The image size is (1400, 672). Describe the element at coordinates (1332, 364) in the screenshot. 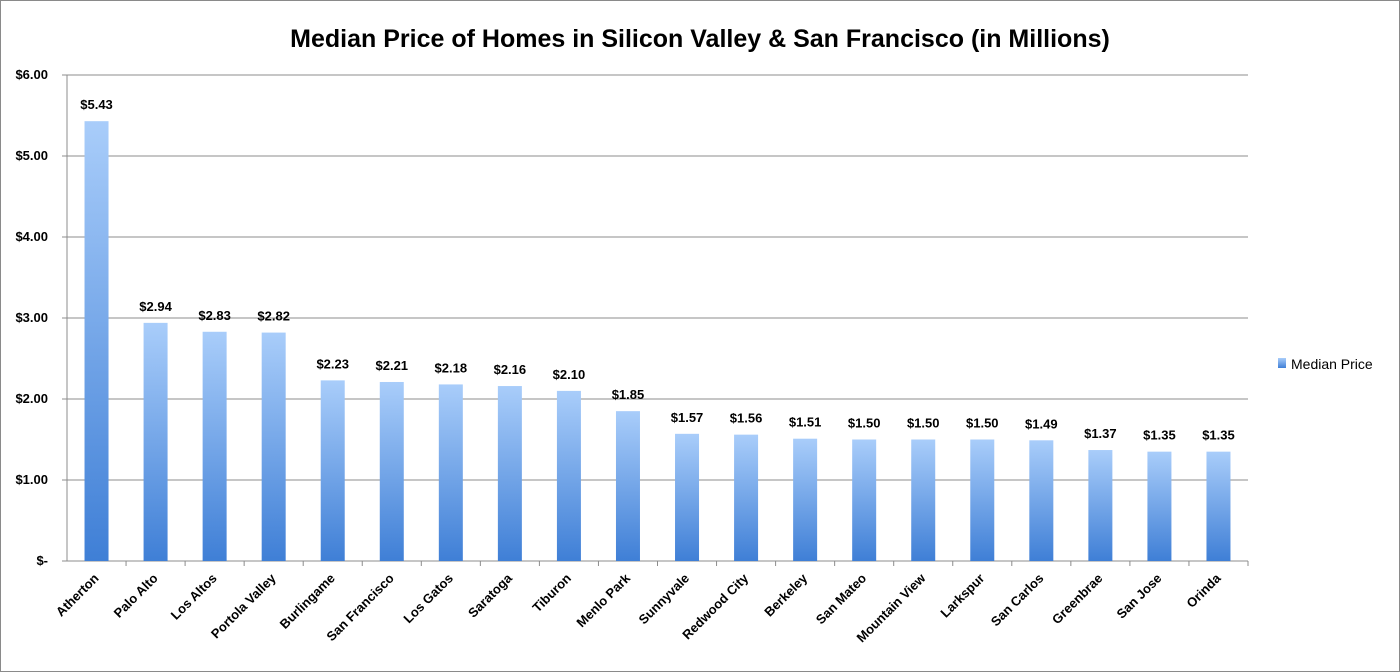

I see `legend-label: Median Price` at that location.